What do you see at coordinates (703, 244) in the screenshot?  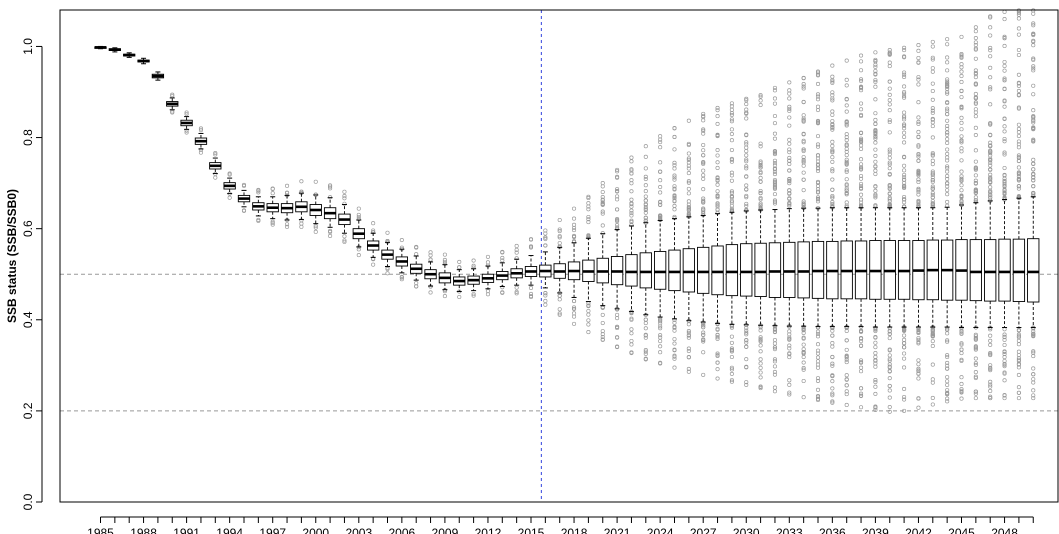 I see `box-2027` at bounding box center [703, 244].